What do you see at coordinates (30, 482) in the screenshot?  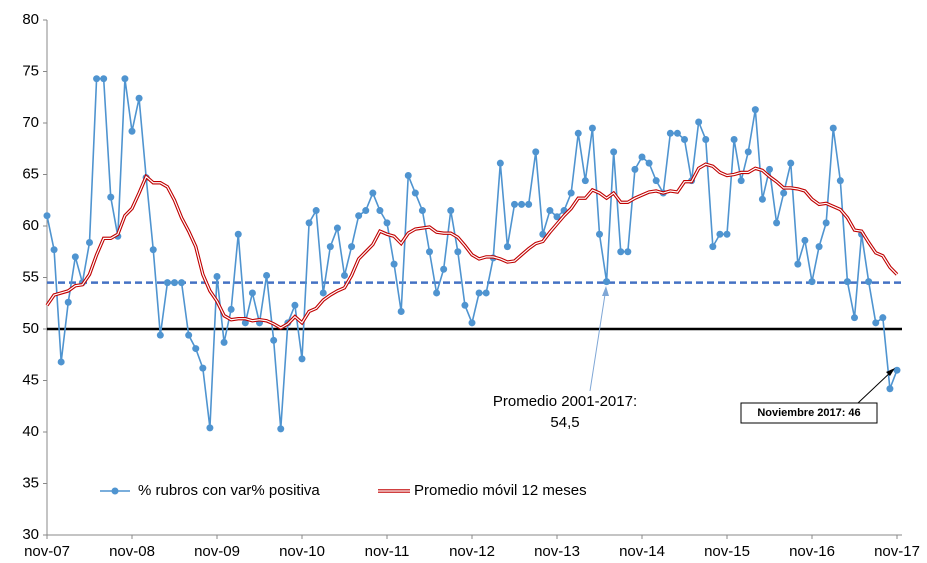 I see `y-tick-label: 35` at bounding box center [30, 482].